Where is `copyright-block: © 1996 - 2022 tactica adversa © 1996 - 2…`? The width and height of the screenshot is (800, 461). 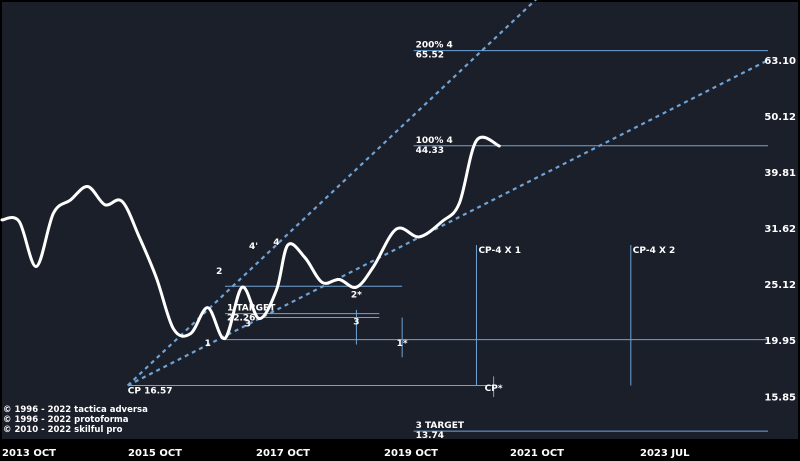
copyright-block: © 1996 - 2022 tactica adversa © 1996 - 2… is located at coordinates (75, 420).